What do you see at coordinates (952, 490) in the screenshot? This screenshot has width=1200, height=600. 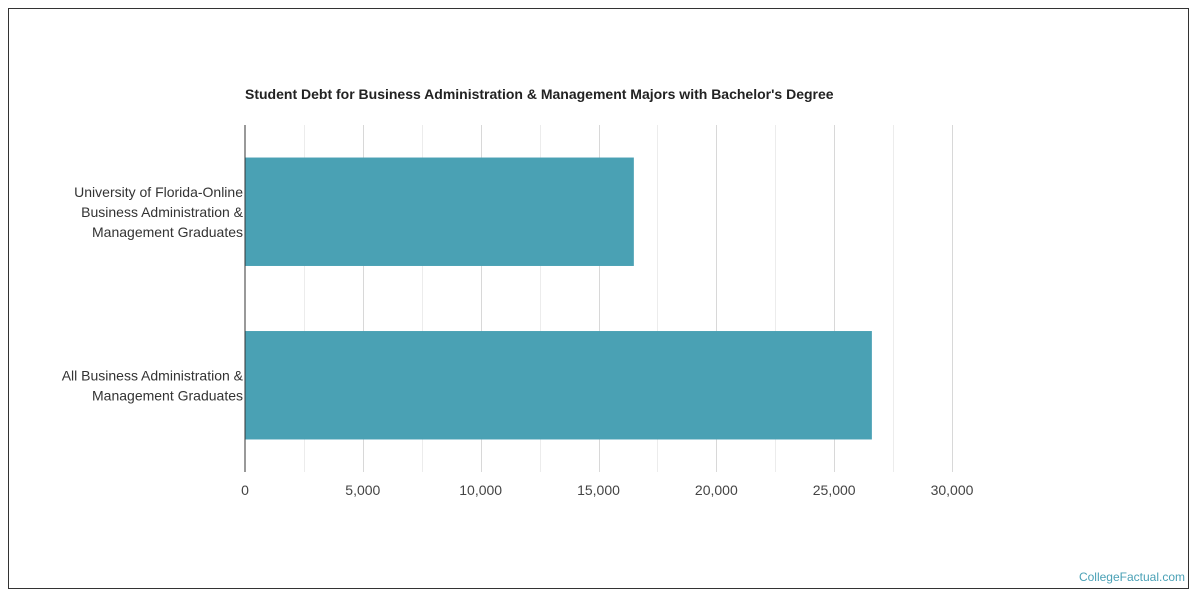 I see `x-tick-label: 30,000` at bounding box center [952, 490].